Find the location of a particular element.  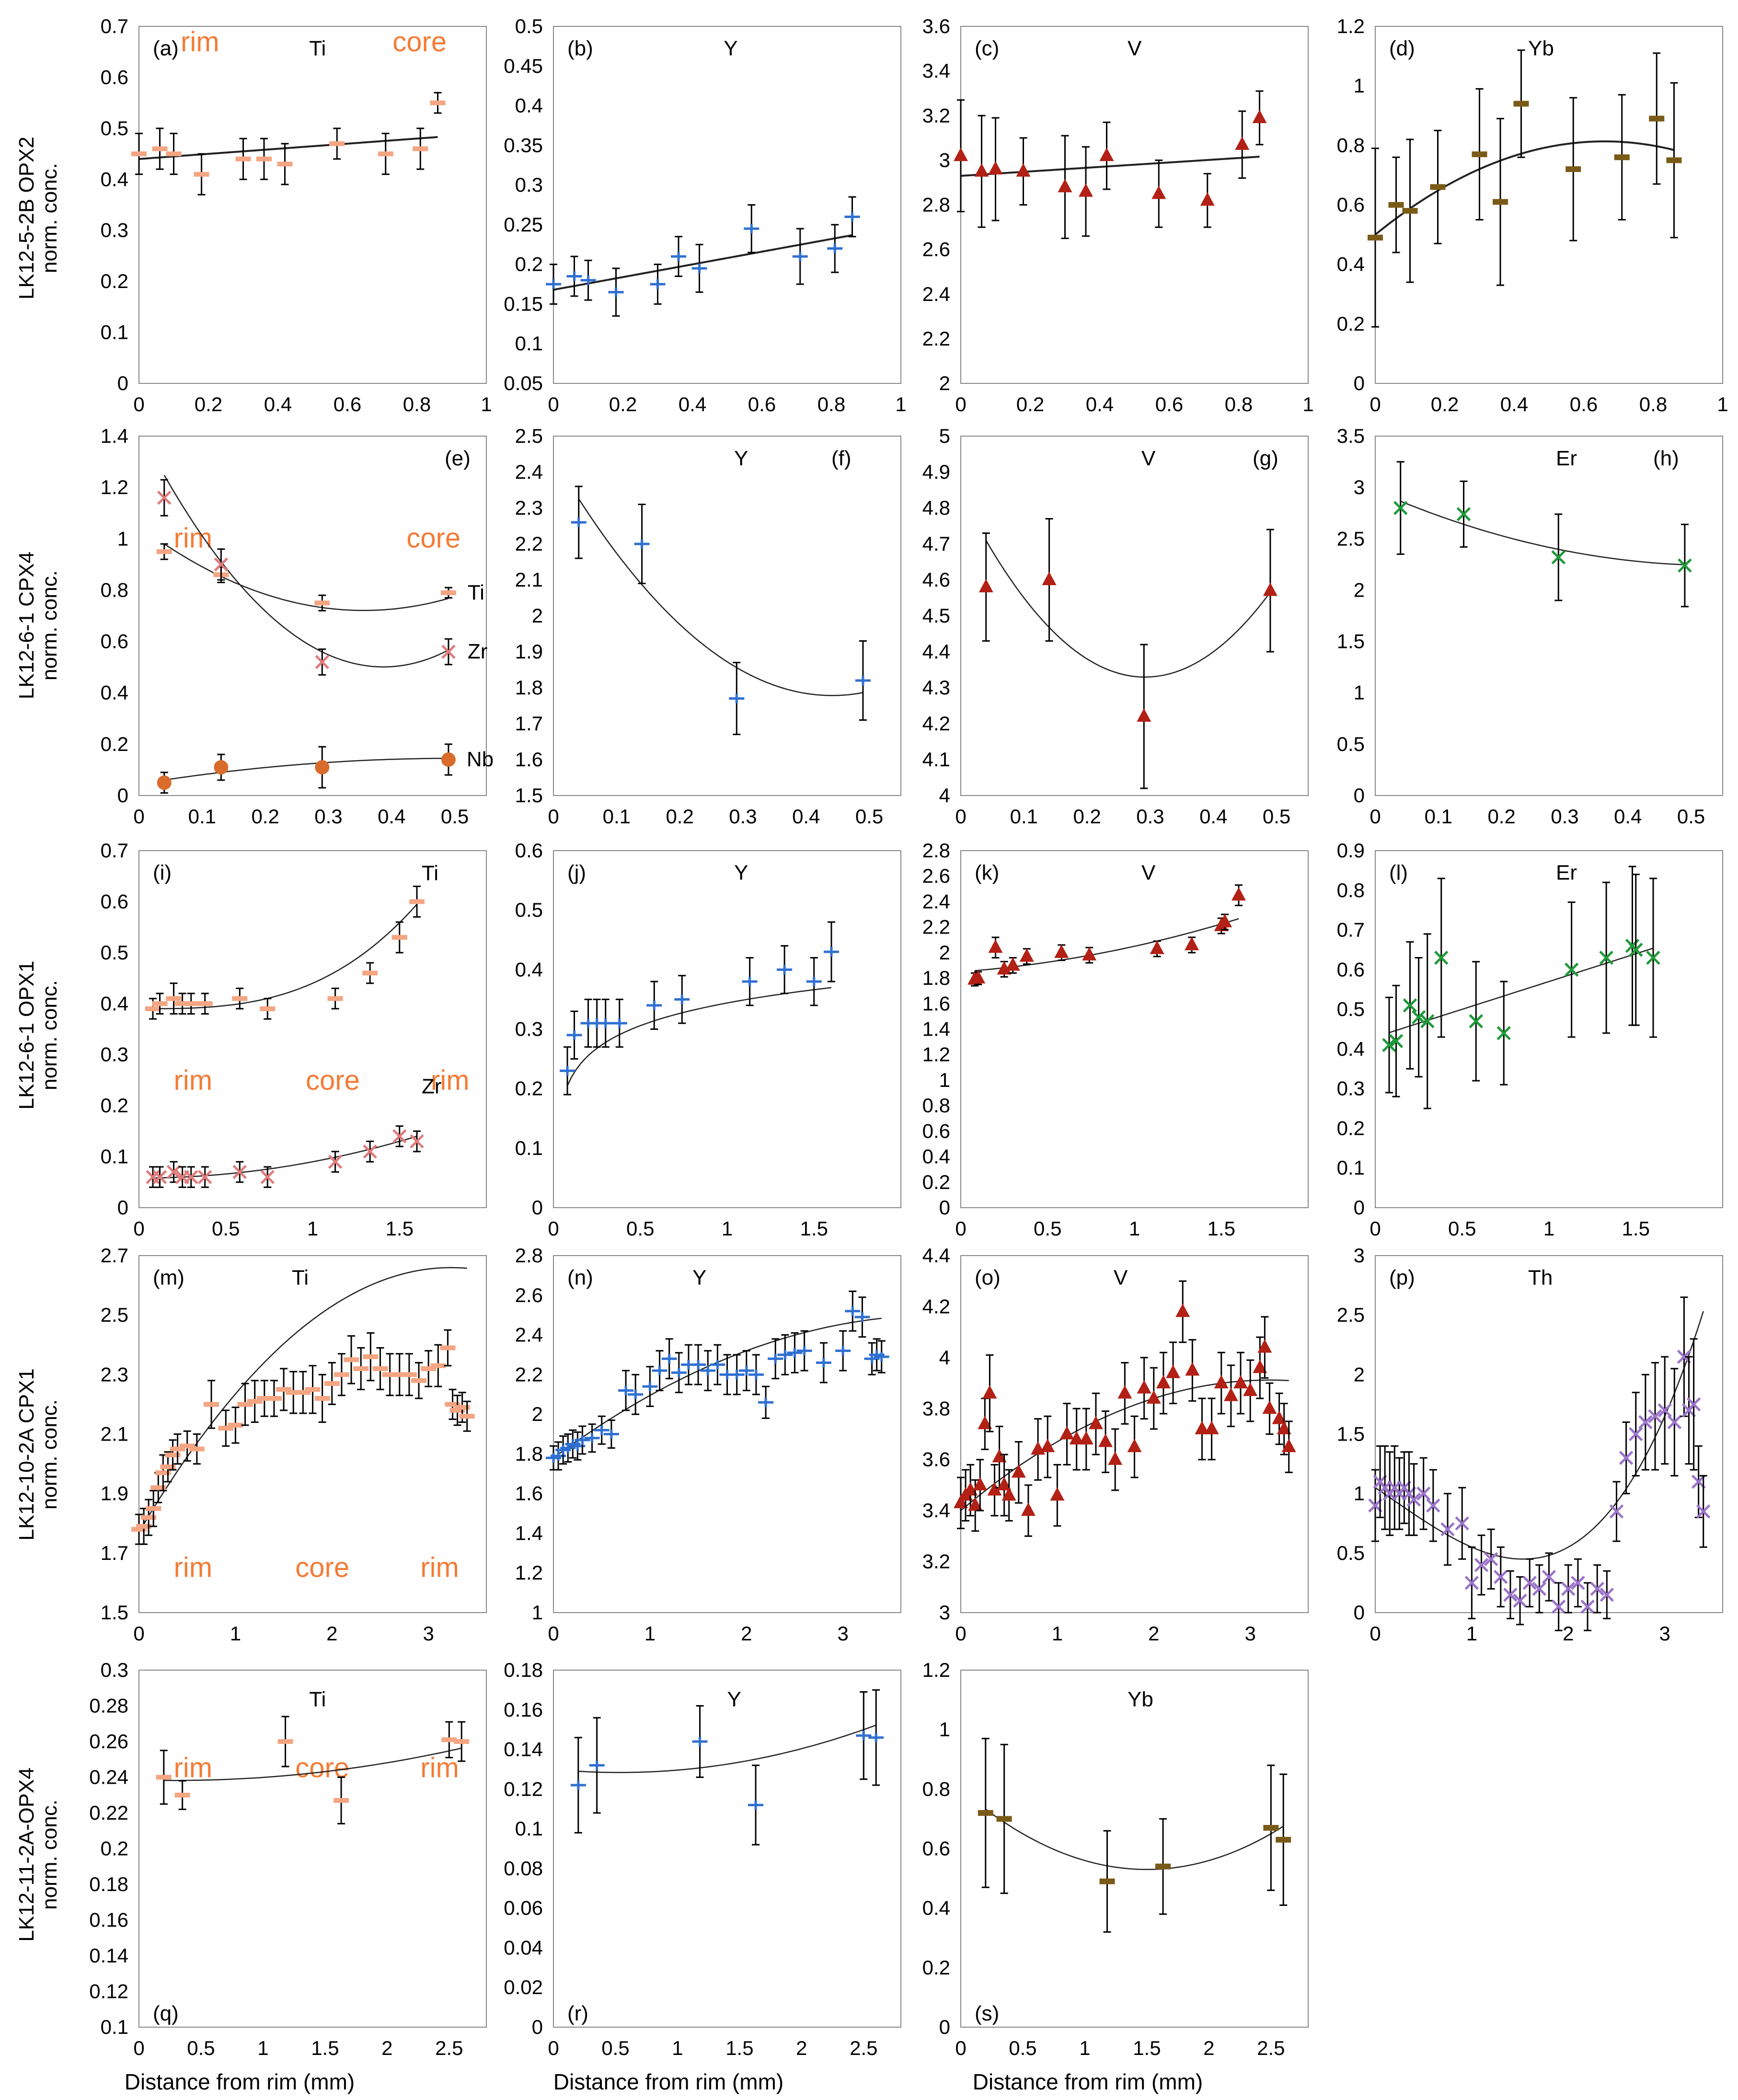

panel-l-ytick-label: 0.5 is located at coordinates (1351, 1009).